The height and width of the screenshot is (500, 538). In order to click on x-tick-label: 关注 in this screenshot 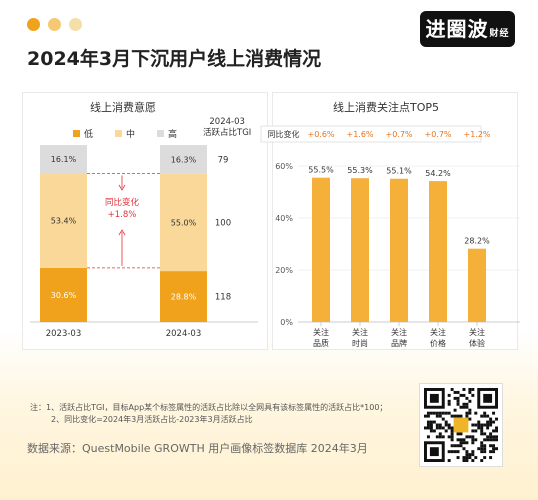, I will do `click(360, 332)`.